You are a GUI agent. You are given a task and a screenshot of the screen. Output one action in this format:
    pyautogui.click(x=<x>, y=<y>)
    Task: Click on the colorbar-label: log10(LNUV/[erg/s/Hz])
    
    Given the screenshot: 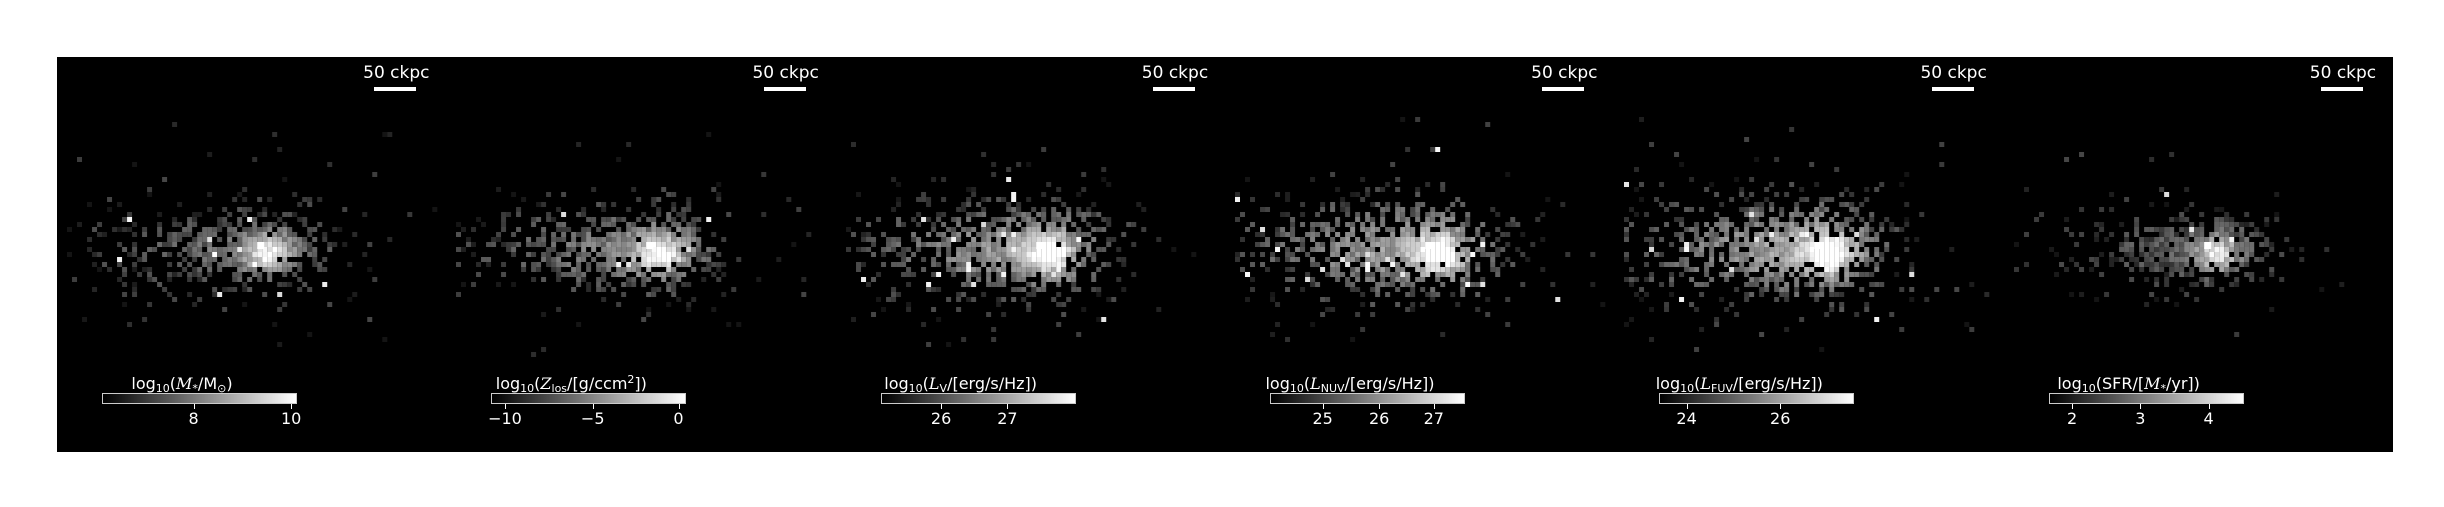 What is the action you would take?
    pyautogui.click(x=1350, y=384)
    